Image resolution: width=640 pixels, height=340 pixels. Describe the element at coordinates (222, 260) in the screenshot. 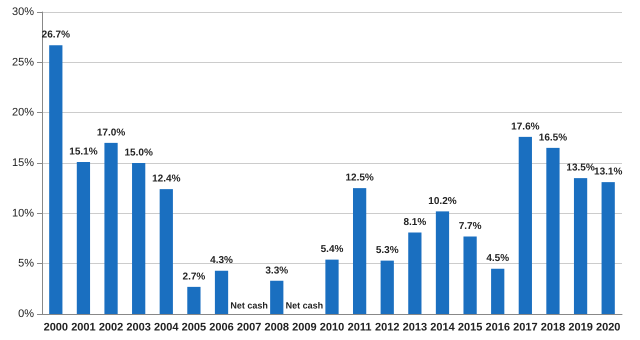

I see `data-label: 4.3%` at that location.